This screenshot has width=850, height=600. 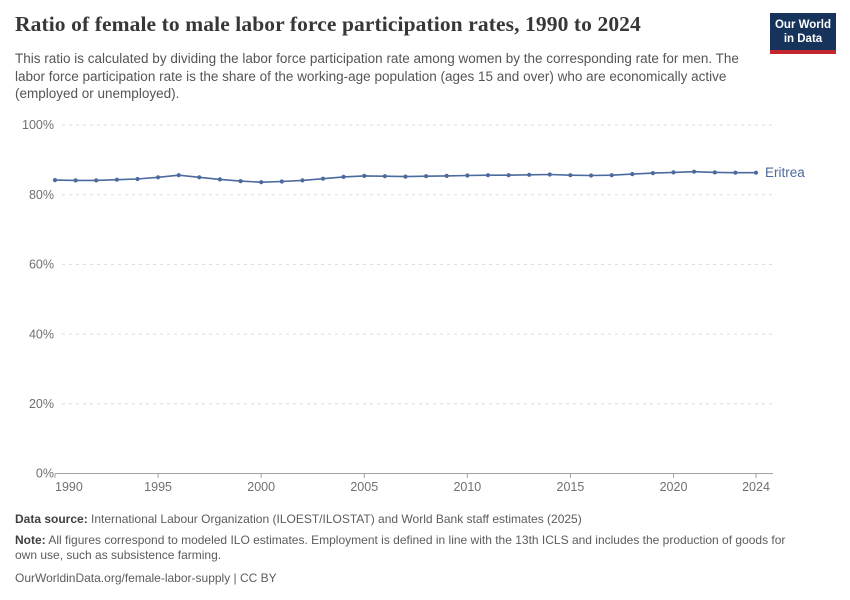 I want to click on data-source-label: Data source:, so click(x=51, y=519).